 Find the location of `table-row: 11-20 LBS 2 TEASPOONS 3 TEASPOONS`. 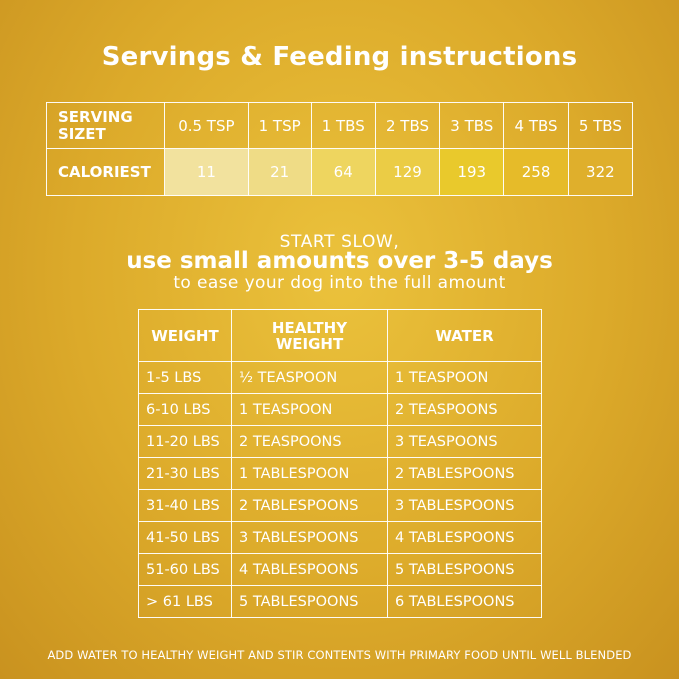

table-row: 11-20 LBS 2 TEASPOONS 3 TEASPOONS is located at coordinates (340, 441).